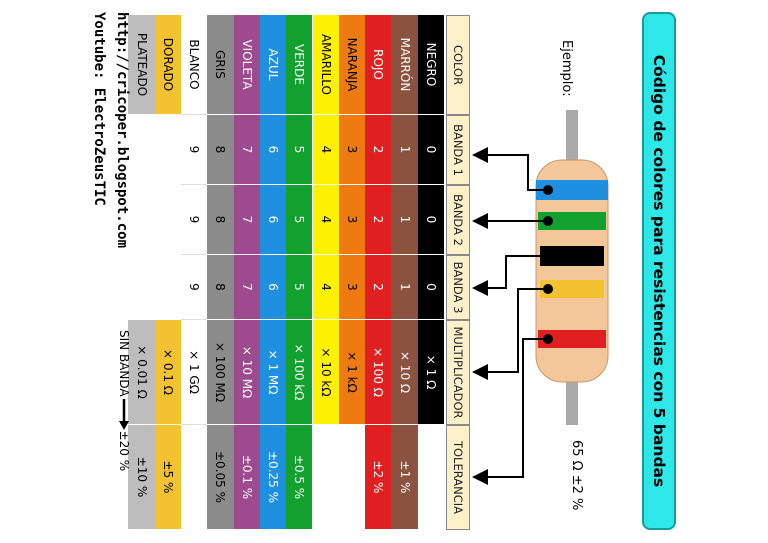  What do you see at coordinates (220, 372) in the screenshot?
I see `table-cell: × 100 MΩ` at bounding box center [220, 372].